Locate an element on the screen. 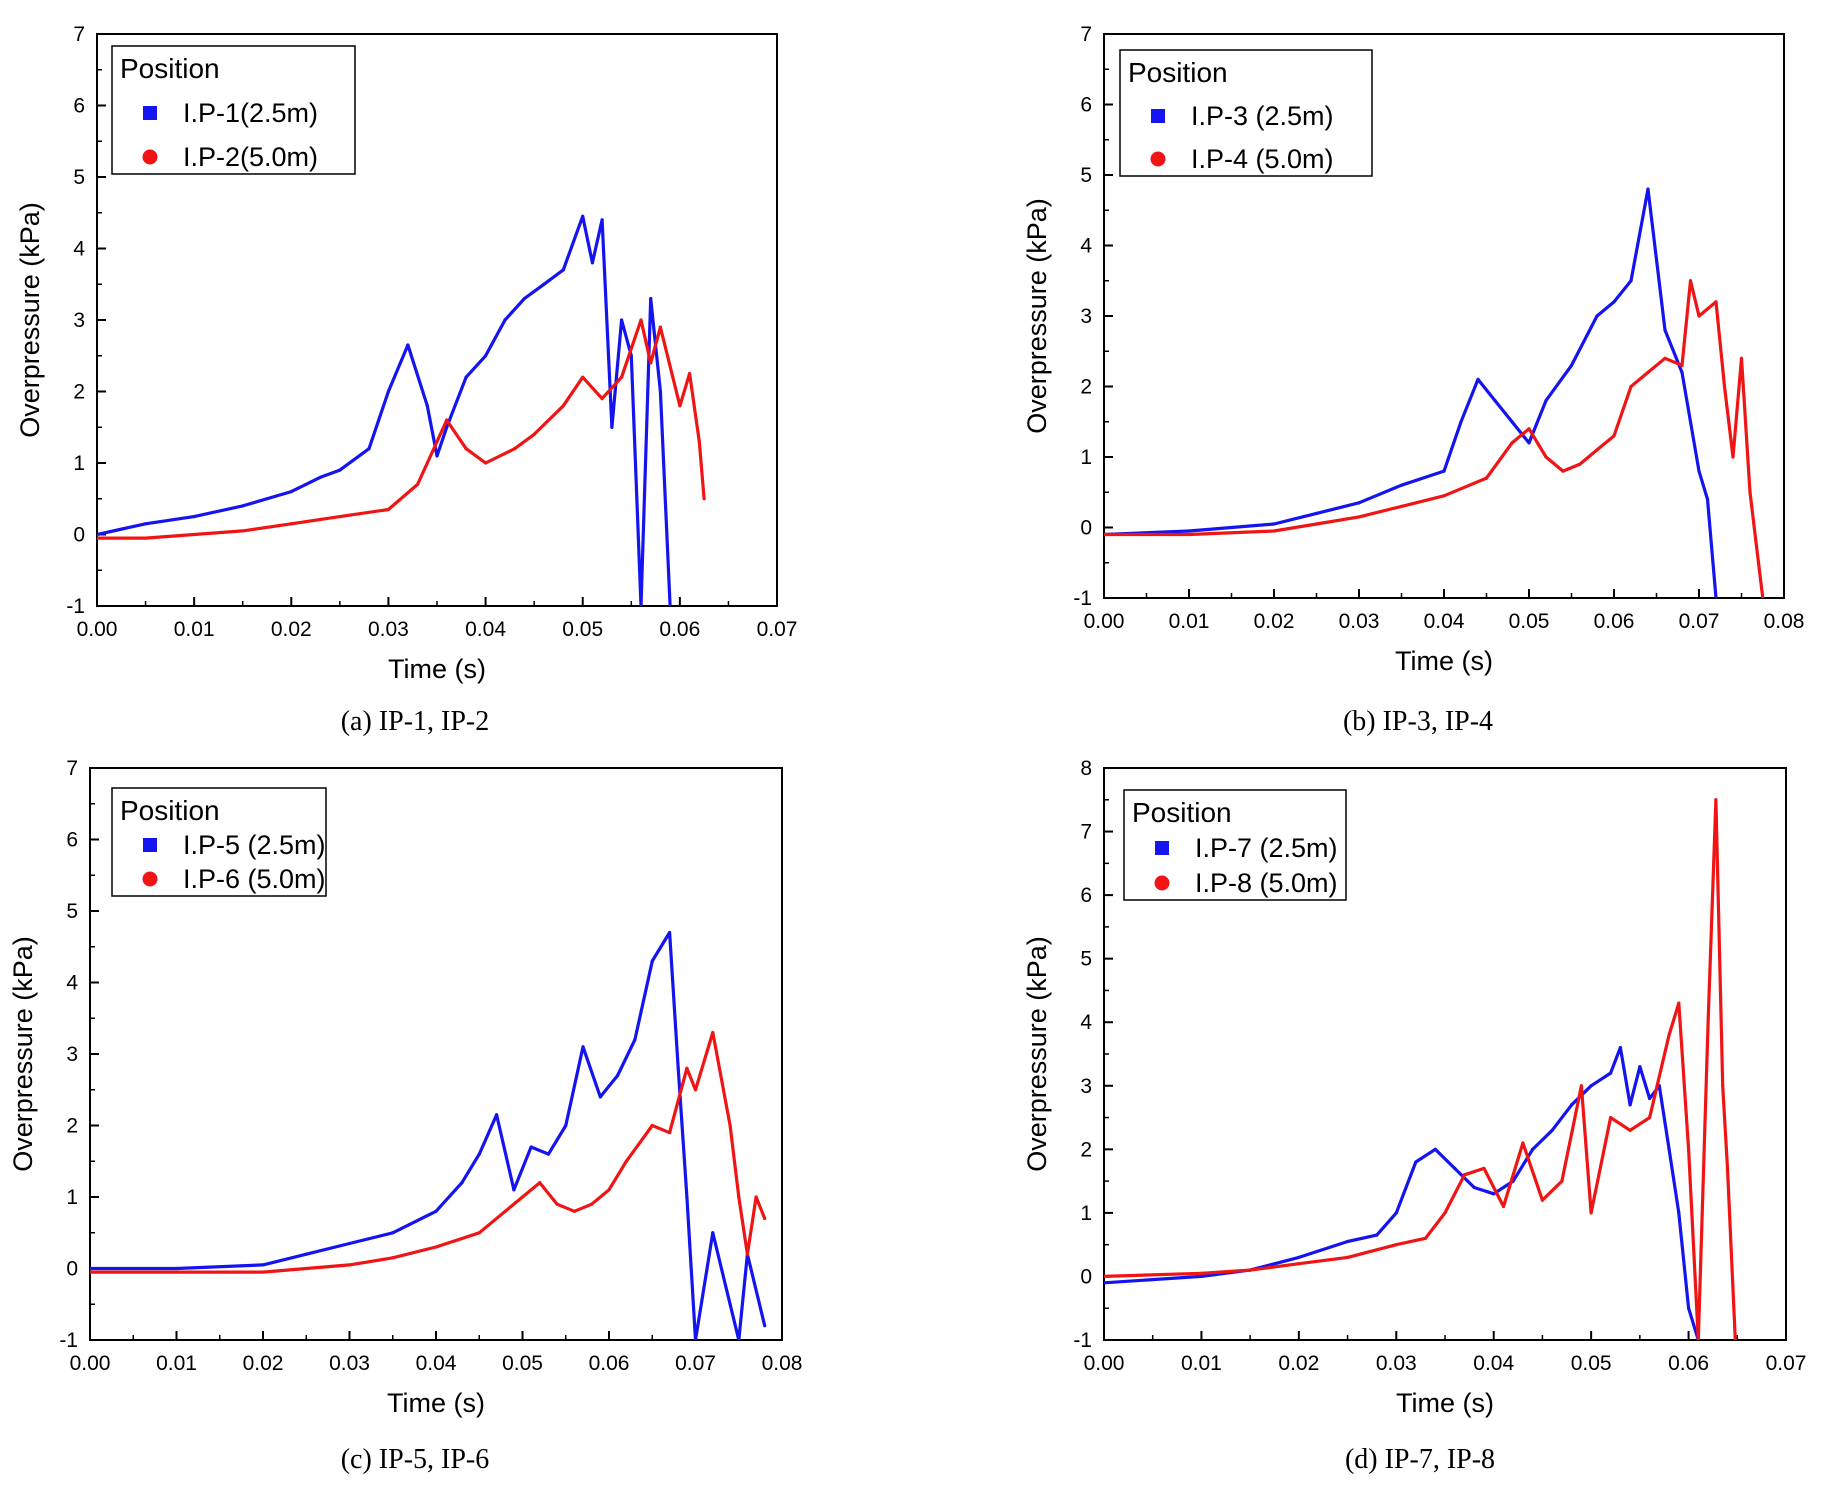 This screenshot has width=1826, height=1488. legend-entry: I.P-7 (2.5m) is located at coordinates (1266, 848).